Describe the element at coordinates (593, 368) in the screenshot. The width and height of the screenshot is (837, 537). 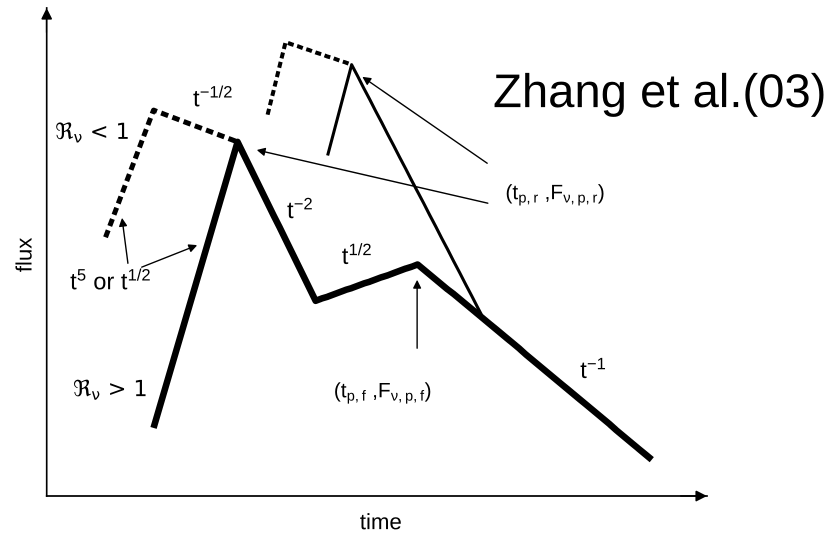
I see `annotation: t$^{−1}$` at that location.